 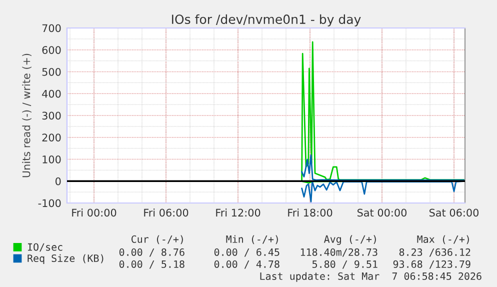 What do you see at coordinates (252, 239) in the screenshot?
I see `text: Min (-/+)` at bounding box center [252, 239].